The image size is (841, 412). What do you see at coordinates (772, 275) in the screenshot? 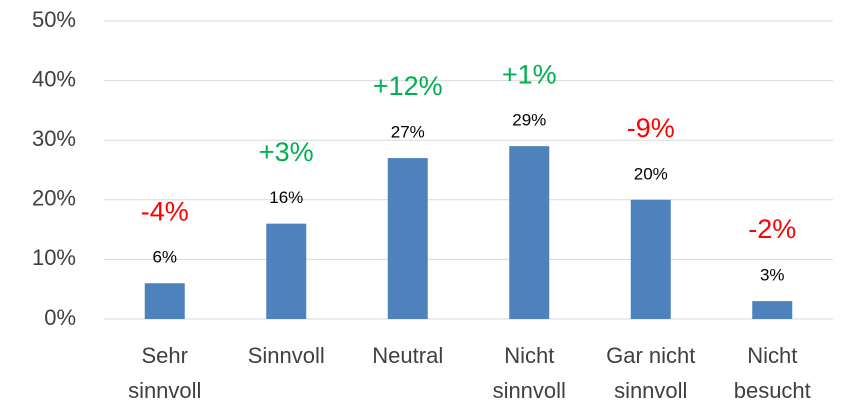
I see `data-label: 3%` at bounding box center [772, 275].